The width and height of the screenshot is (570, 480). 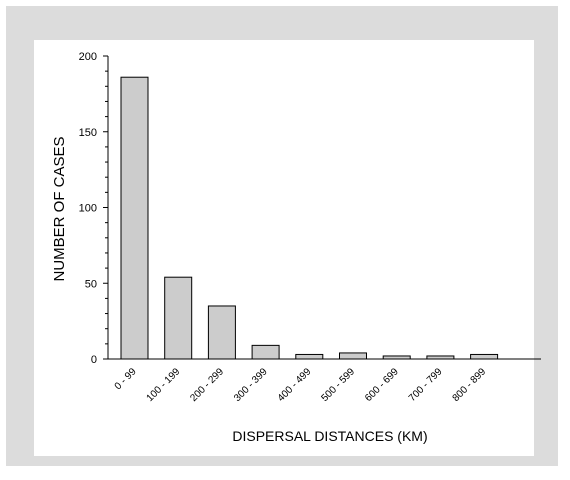 I want to click on x-tick-label: 0 - 99, so click(x=126, y=379).